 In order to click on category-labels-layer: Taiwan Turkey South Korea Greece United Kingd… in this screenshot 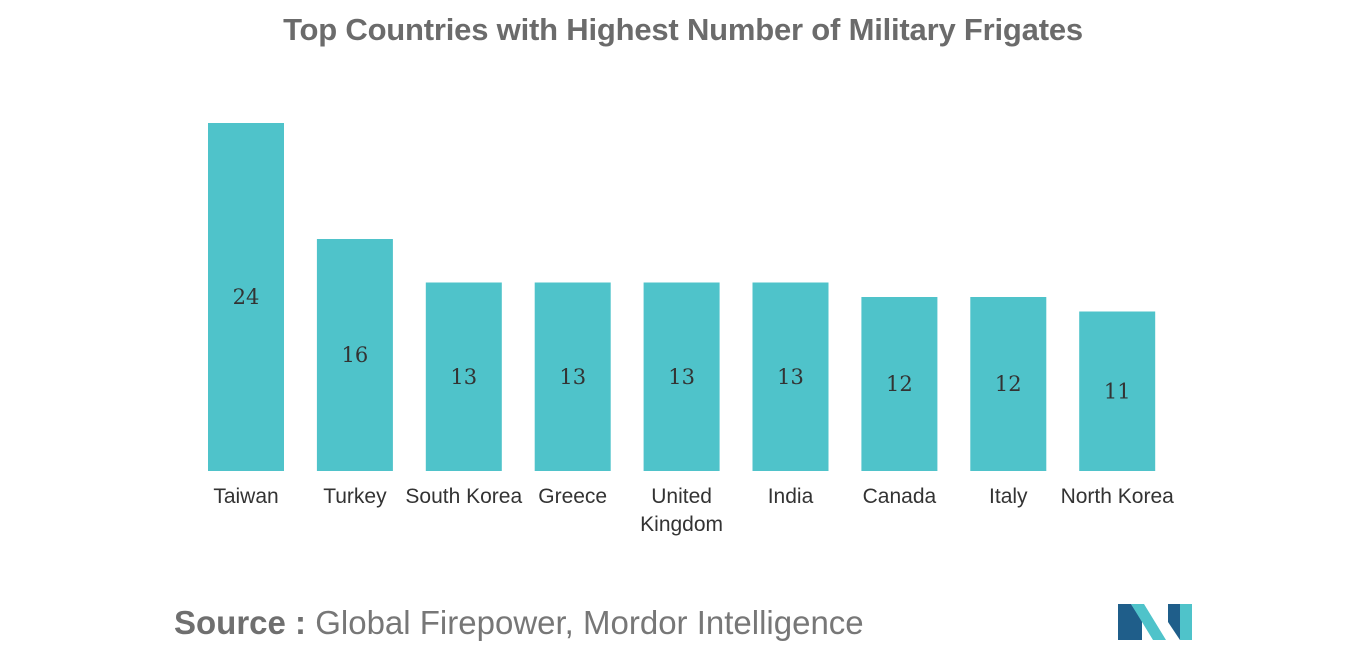, I will do `click(693, 510)`.